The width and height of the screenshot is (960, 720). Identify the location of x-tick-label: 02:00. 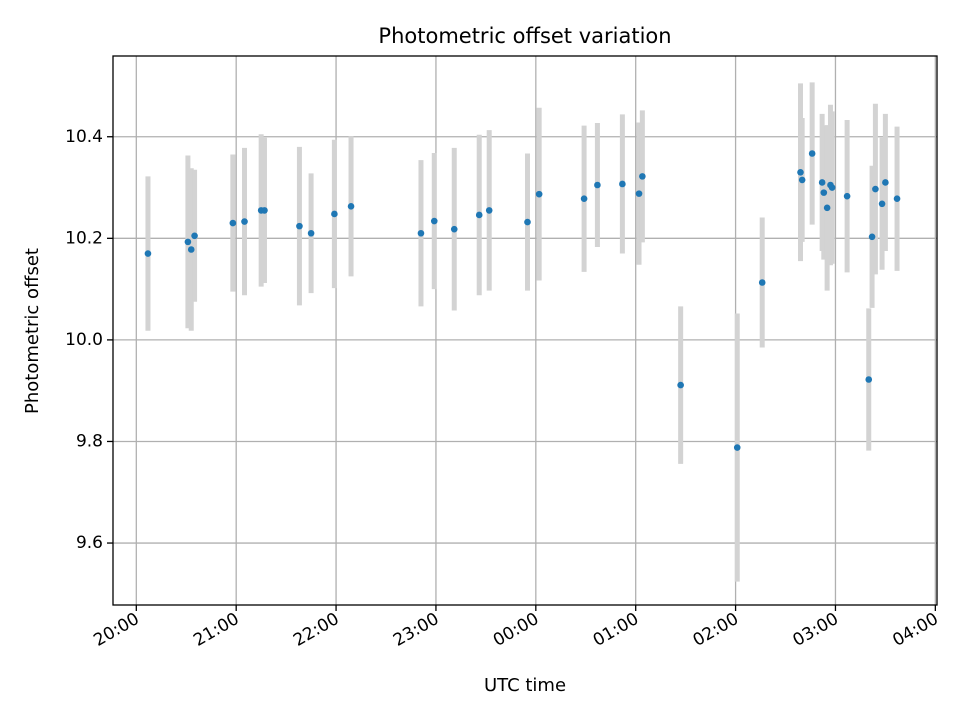
(716, 630).